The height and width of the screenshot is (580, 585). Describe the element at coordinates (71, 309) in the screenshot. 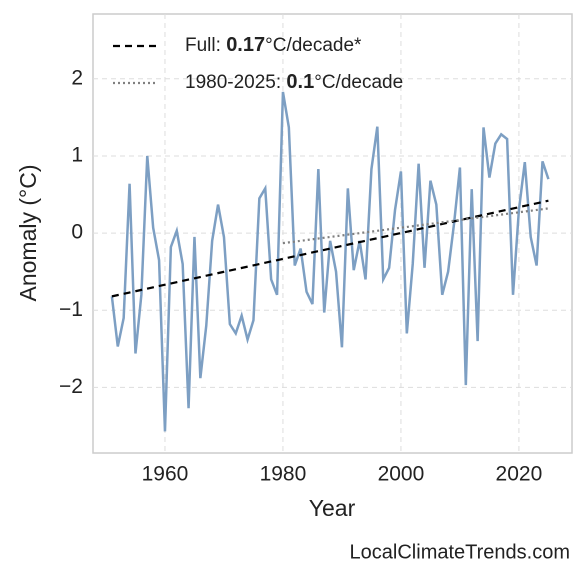

I see `y-tick-label: −1` at that location.